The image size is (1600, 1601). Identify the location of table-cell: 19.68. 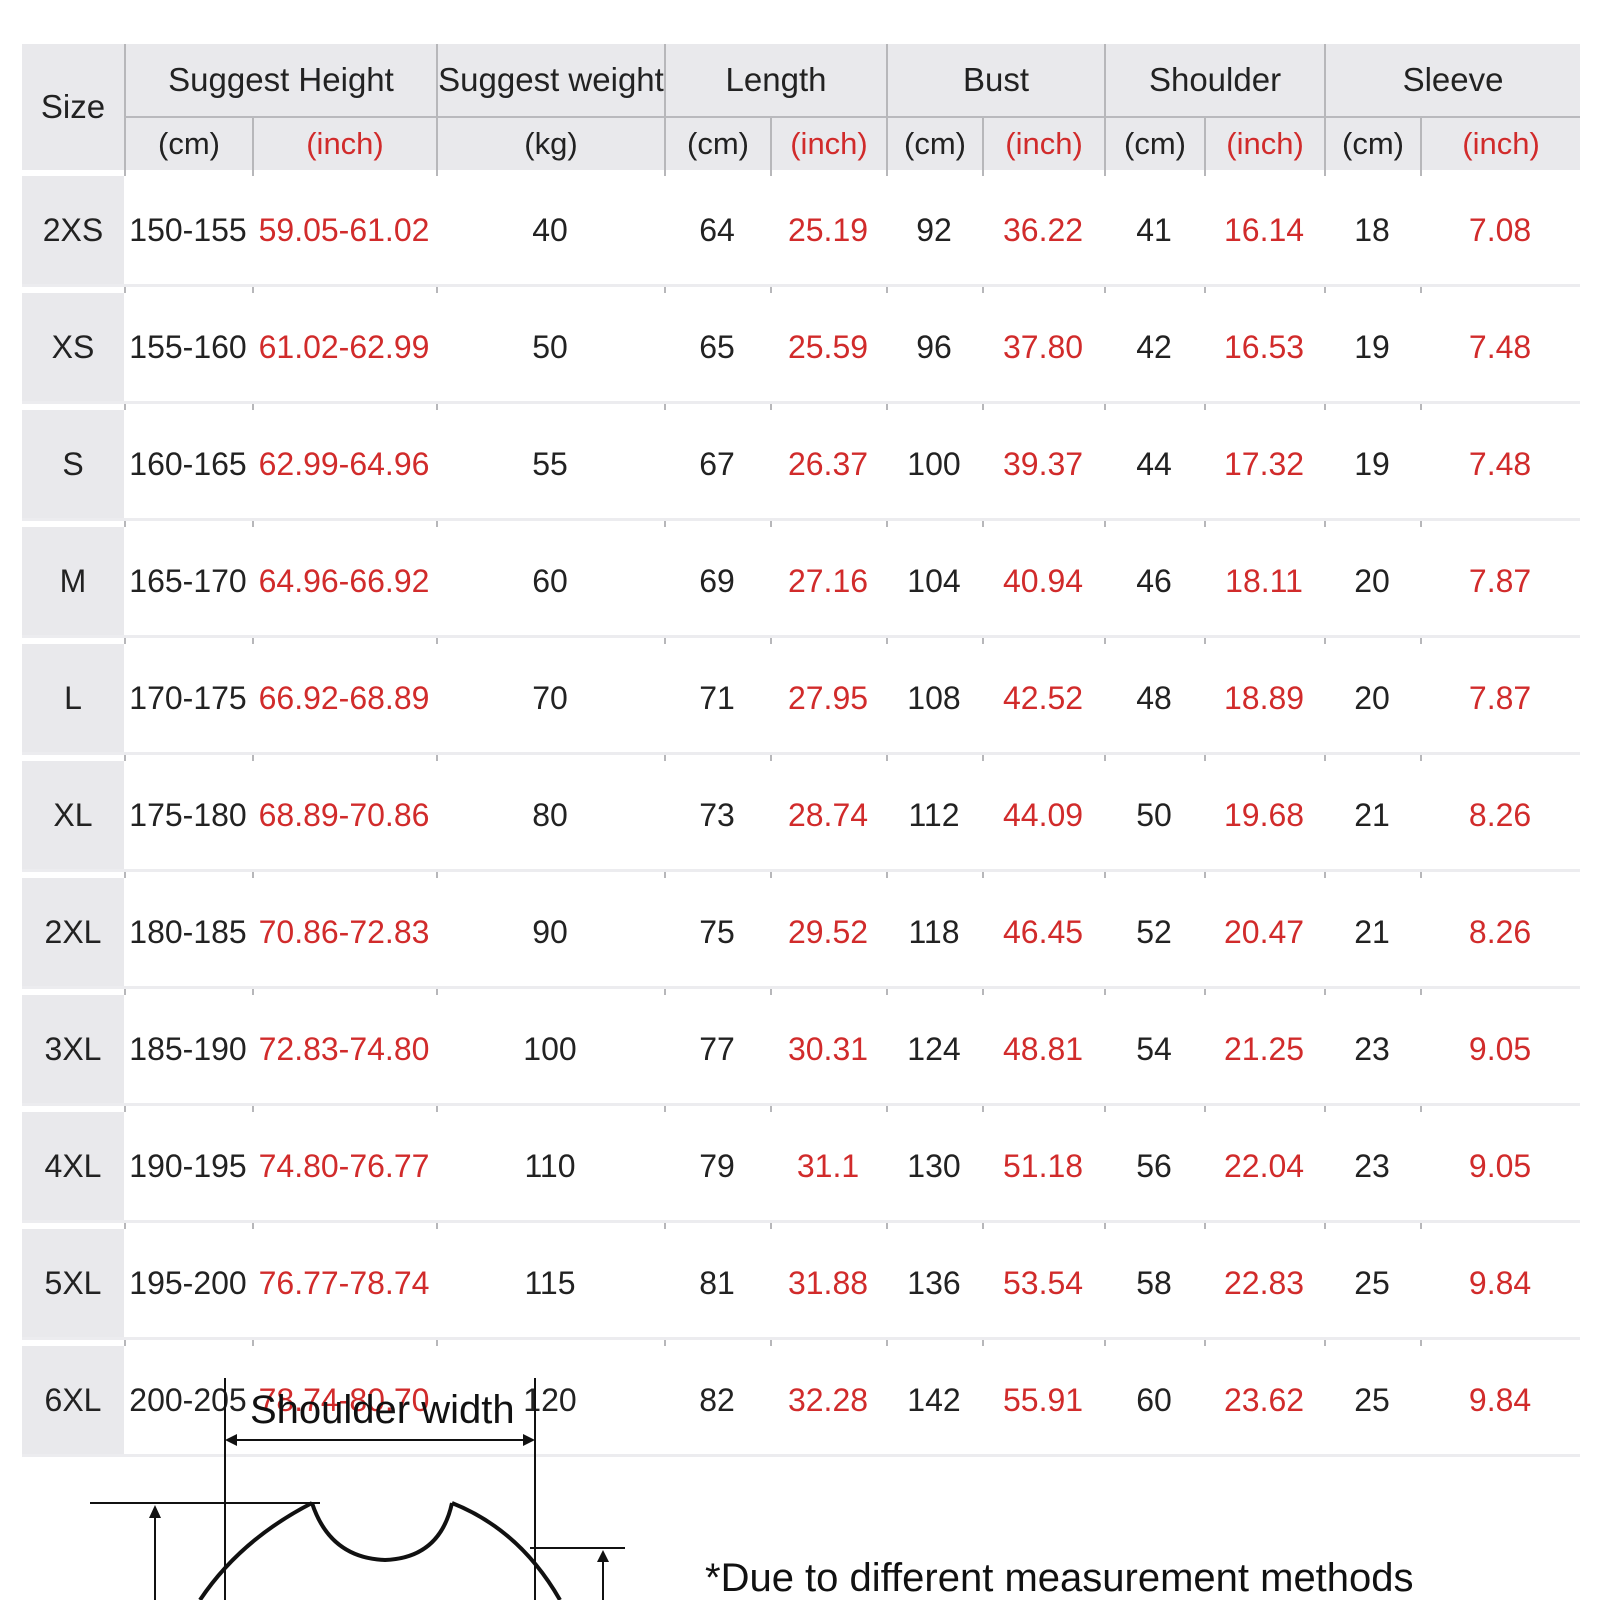
(1264, 816).